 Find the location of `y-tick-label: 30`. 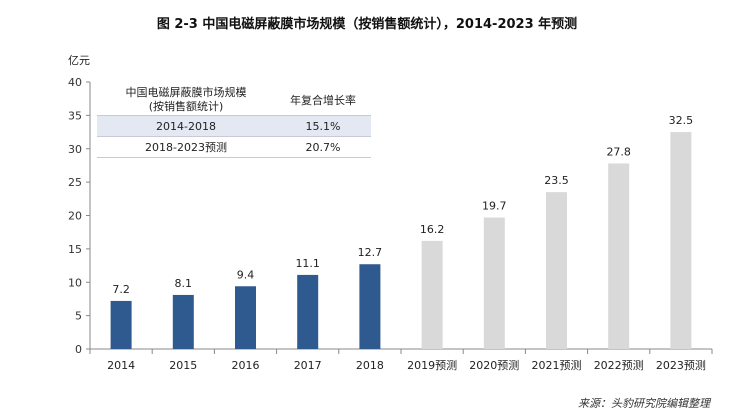

y-tick-label: 30 is located at coordinates (75, 149).